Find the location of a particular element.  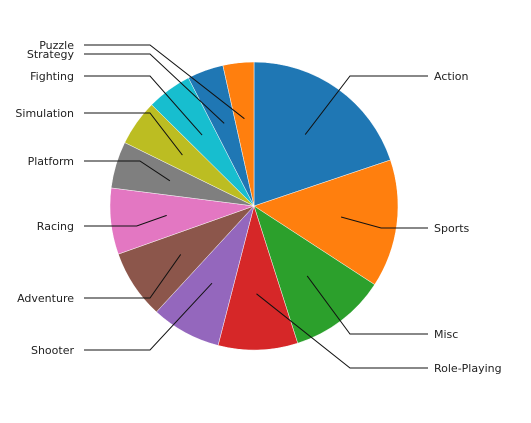

leader-line-sports is located at coordinates (384, 222).